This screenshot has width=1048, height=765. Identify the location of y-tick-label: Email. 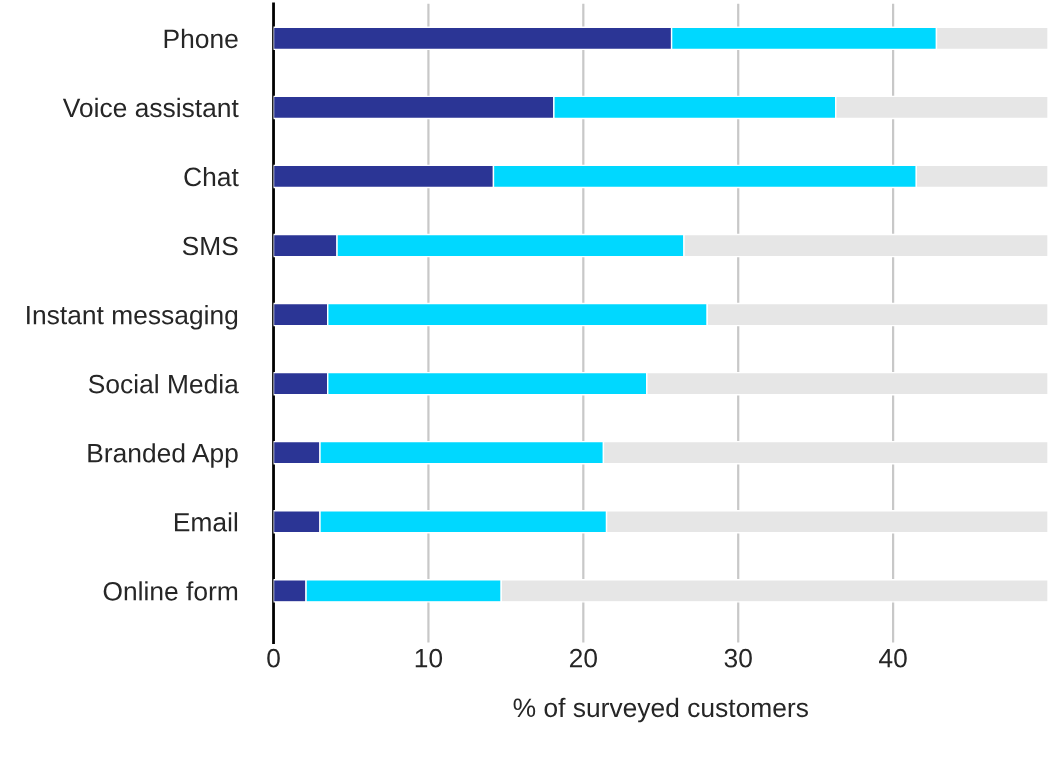
(206, 522).